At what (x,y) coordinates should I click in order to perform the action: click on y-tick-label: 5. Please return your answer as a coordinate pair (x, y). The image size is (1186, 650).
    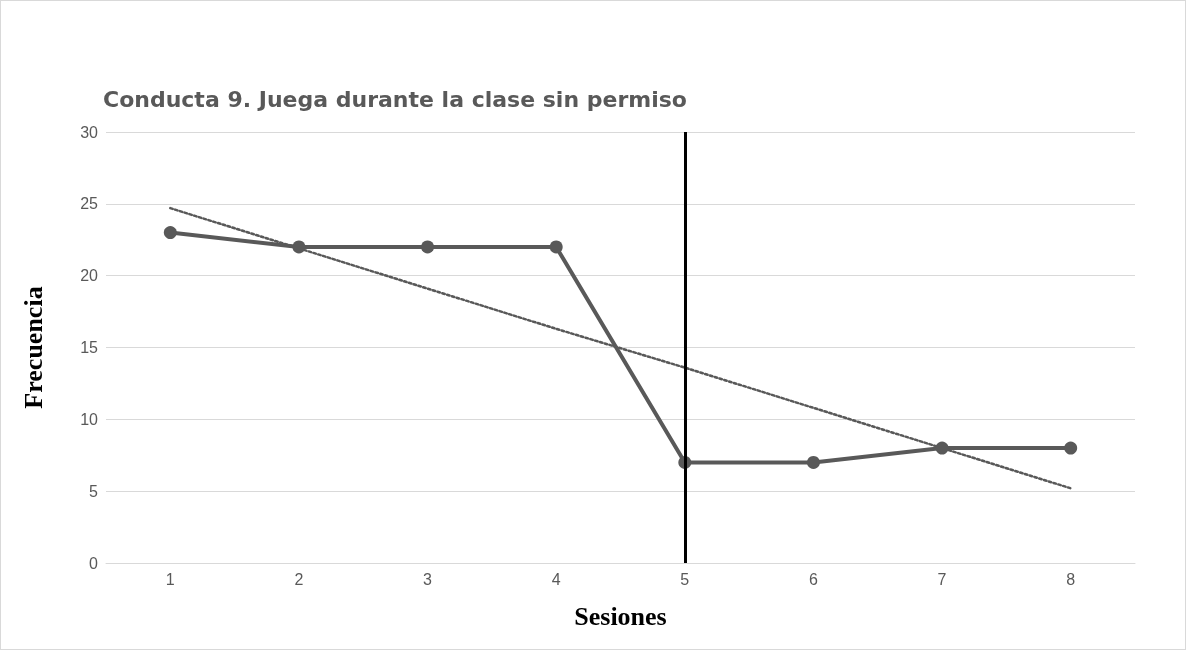
    Looking at the image, I should click on (94, 491).